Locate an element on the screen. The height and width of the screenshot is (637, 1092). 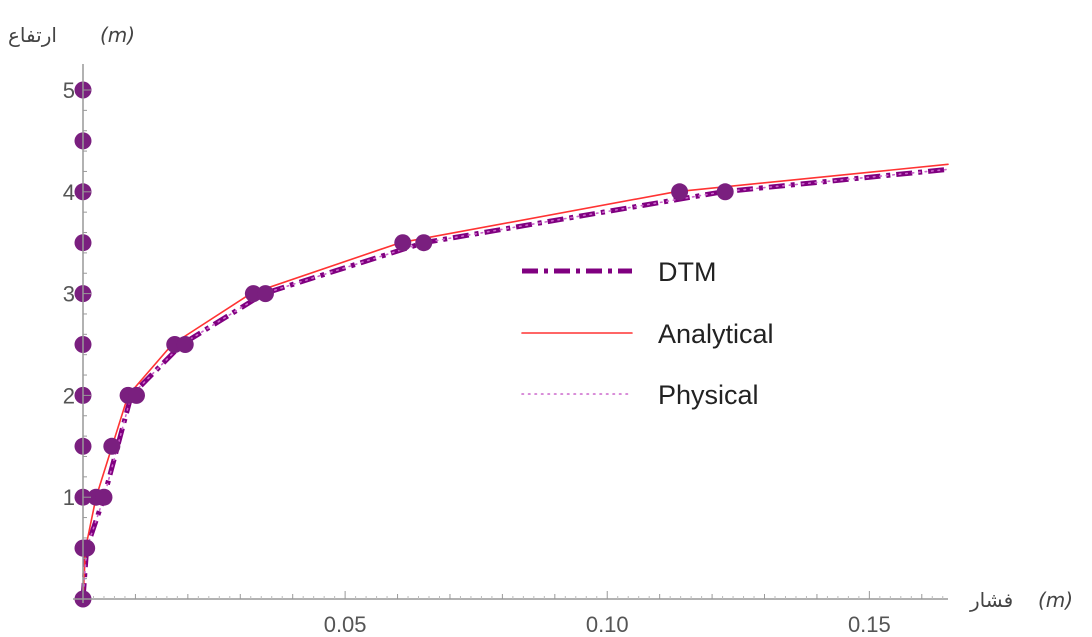
y-tick-label: 2 is located at coordinates (69, 395).